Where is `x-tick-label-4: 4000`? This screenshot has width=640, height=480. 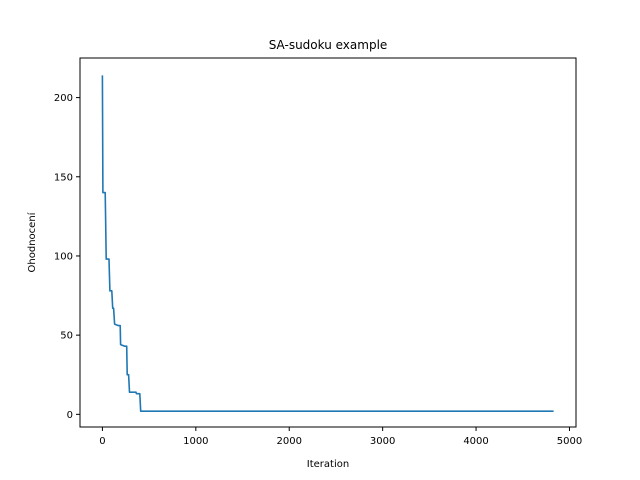
x-tick-label-4: 4000 is located at coordinates (475, 441).